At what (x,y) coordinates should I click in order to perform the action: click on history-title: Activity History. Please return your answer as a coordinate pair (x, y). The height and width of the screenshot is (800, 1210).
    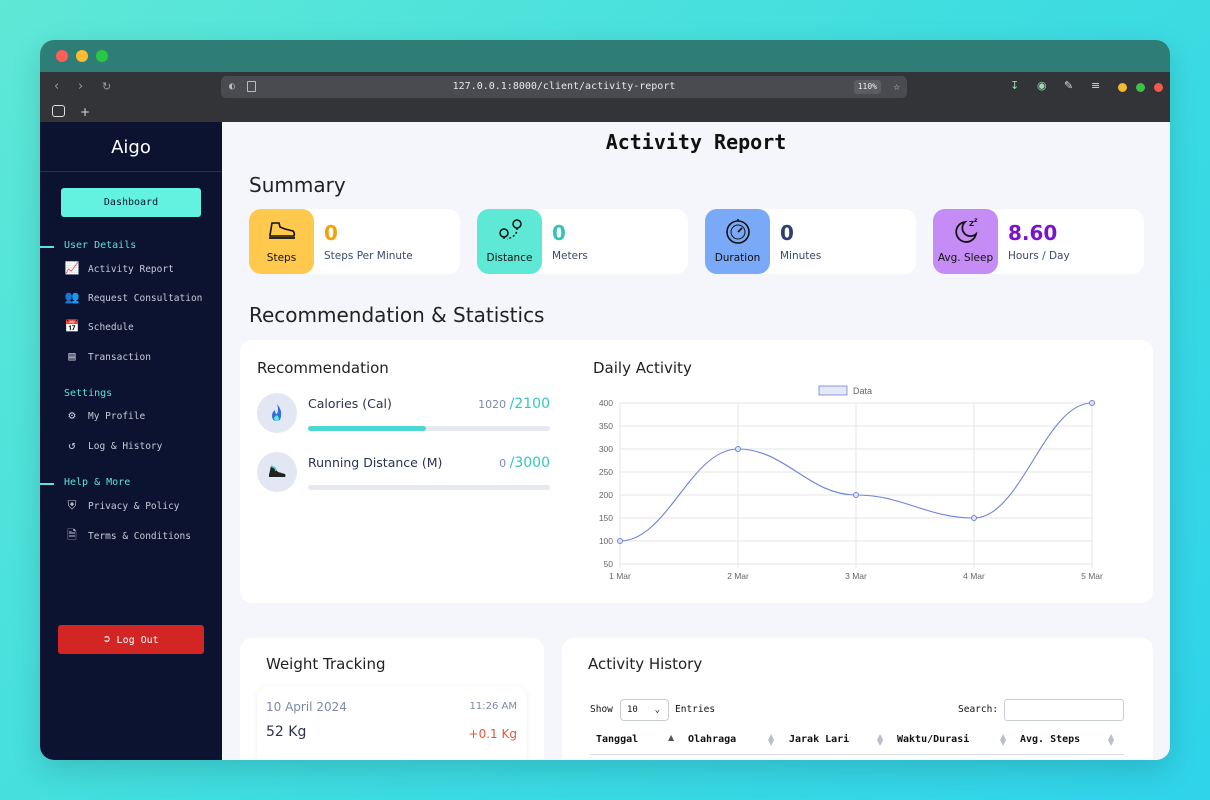
    Looking at the image, I should click on (645, 664).